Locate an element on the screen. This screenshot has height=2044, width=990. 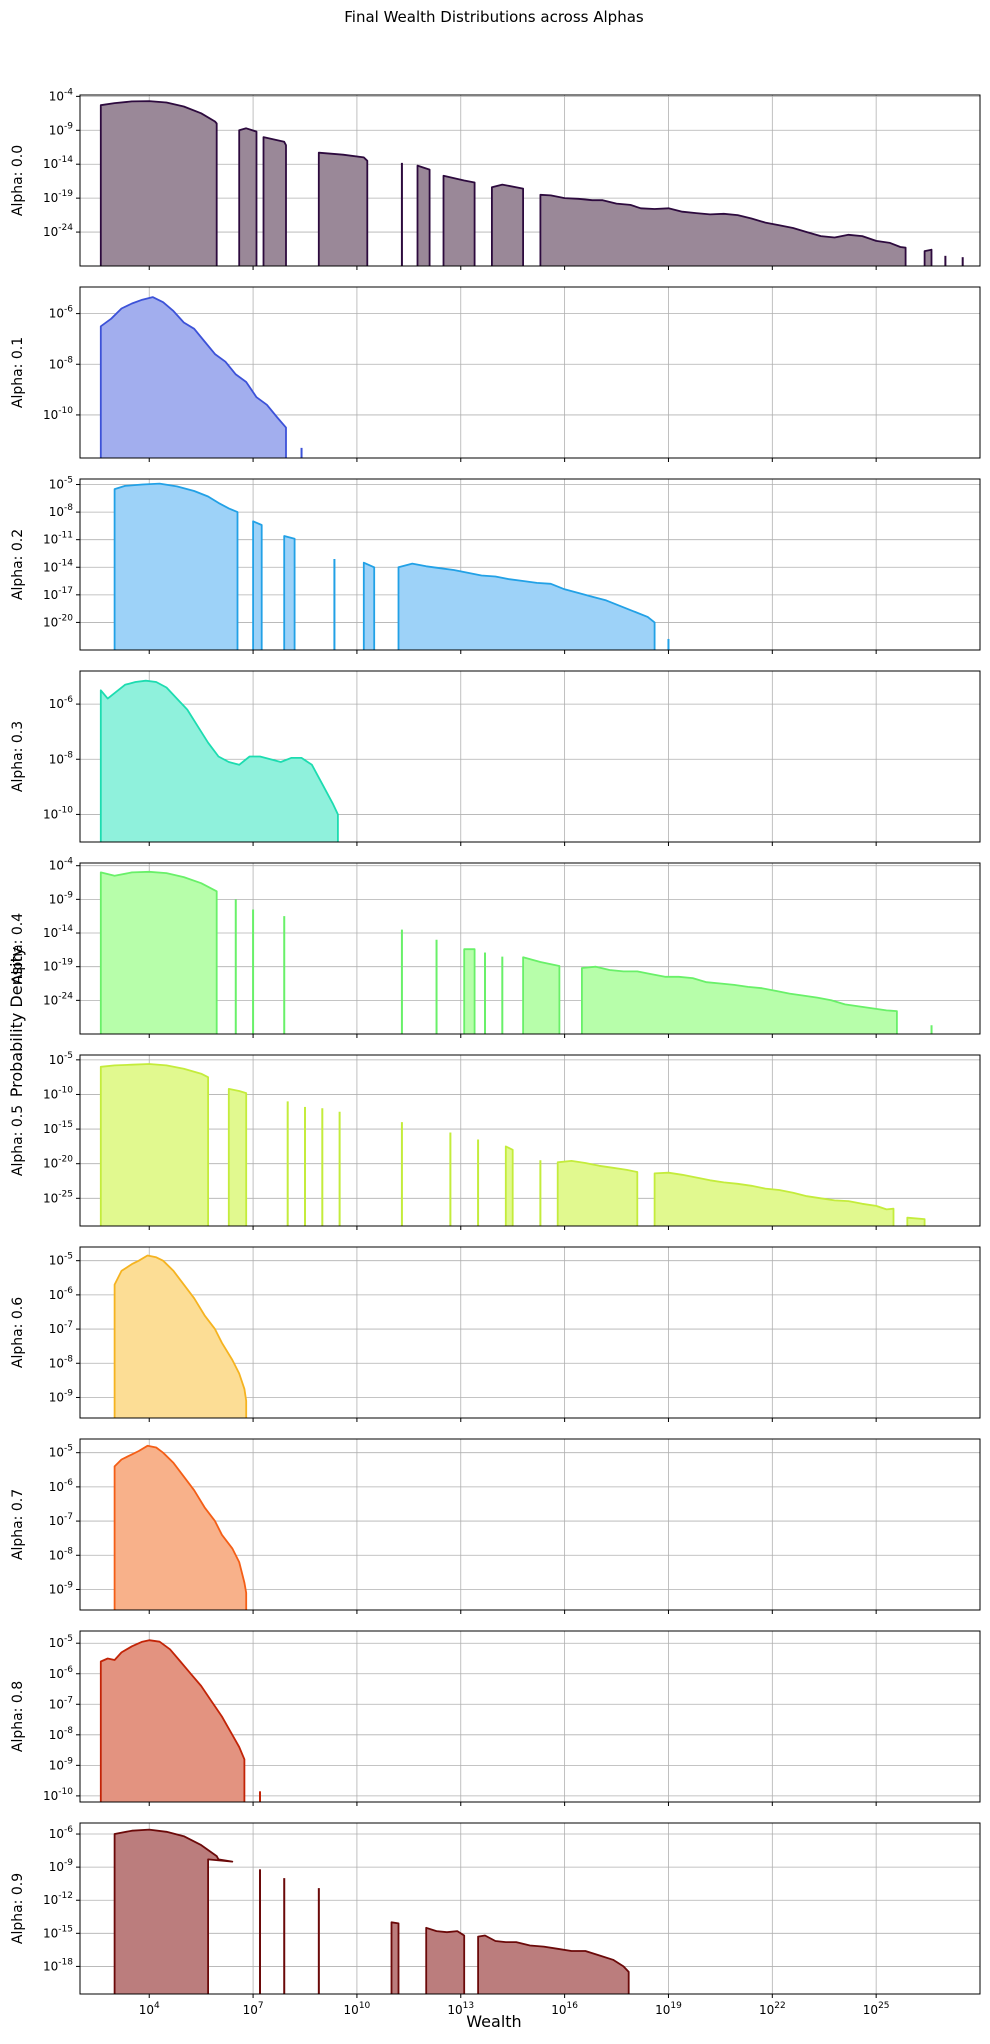
panel-y-label: Alpha: 0.7 is located at coordinates (18, 1524).